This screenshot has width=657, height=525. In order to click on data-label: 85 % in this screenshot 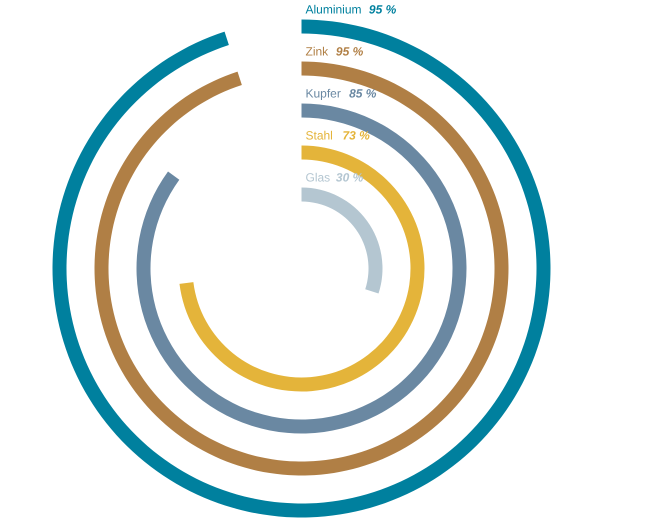, I will do `click(363, 93)`.